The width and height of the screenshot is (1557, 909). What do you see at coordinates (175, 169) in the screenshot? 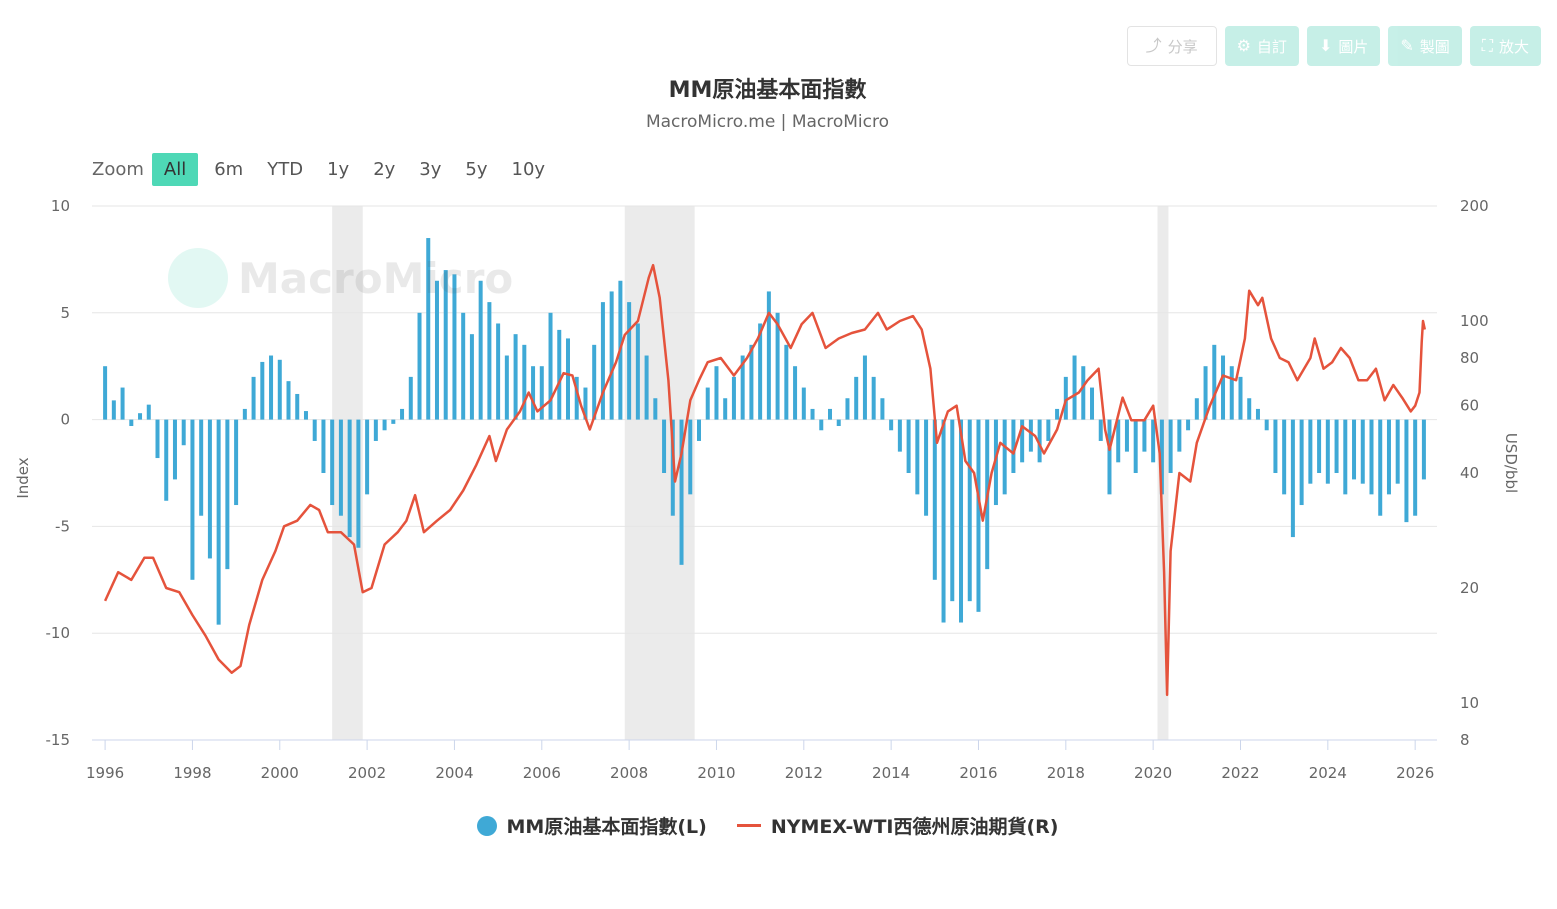
I see `zoom-all-button: All` at bounding box center [175, 169].